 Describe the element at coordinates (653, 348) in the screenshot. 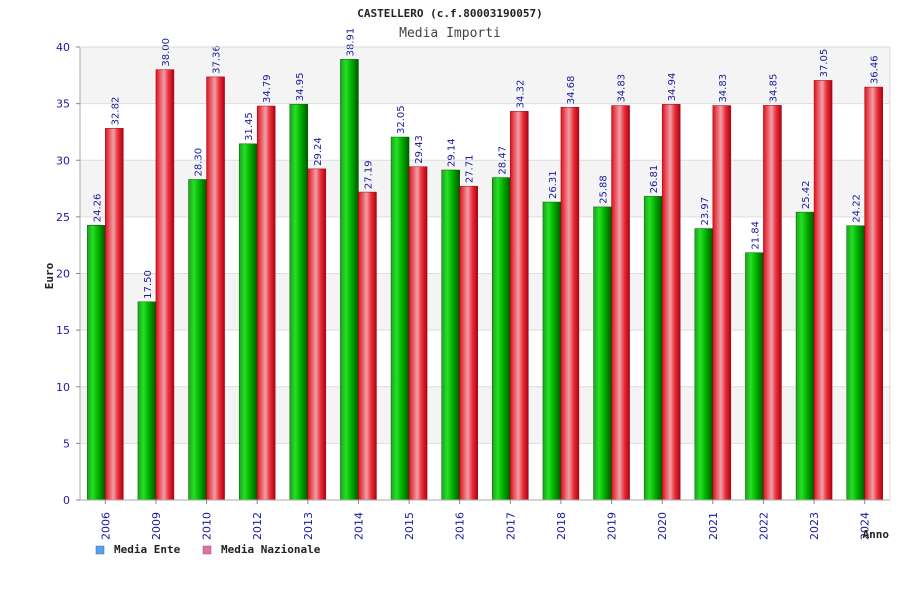

I see `bar-media-ente-2020` at that location.